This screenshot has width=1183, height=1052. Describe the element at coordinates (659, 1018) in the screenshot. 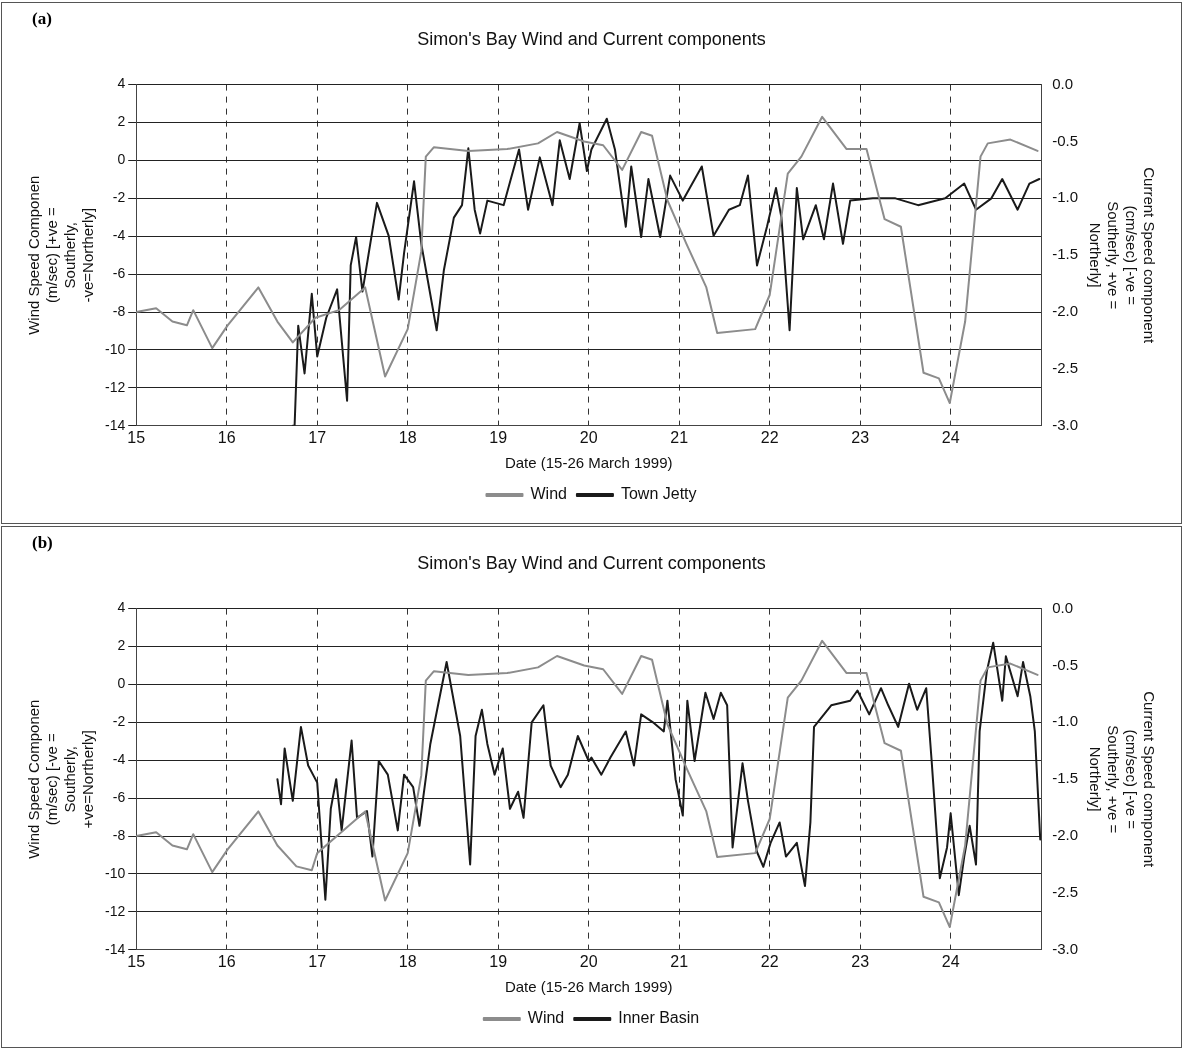

I see `legend-label: Inner Basin` at that location.